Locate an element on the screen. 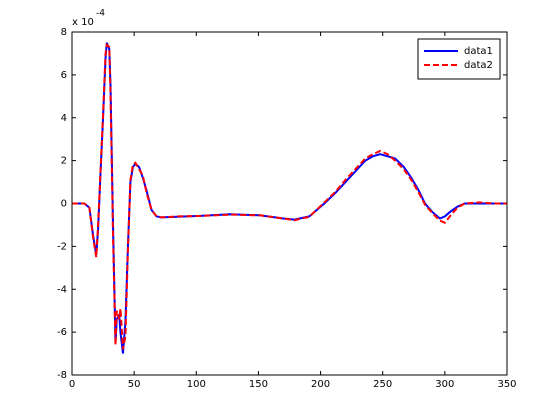  y-tick-label: 6 is located at coordinates (64, 75).